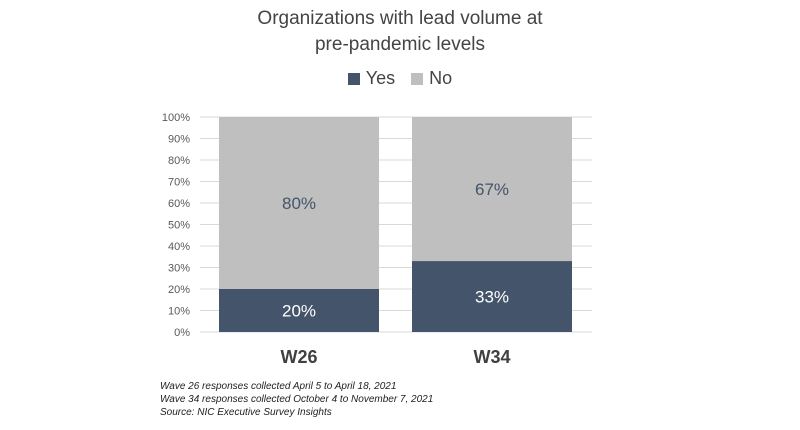  I want to click on chart-legend: Yes No, so click(400, 78).